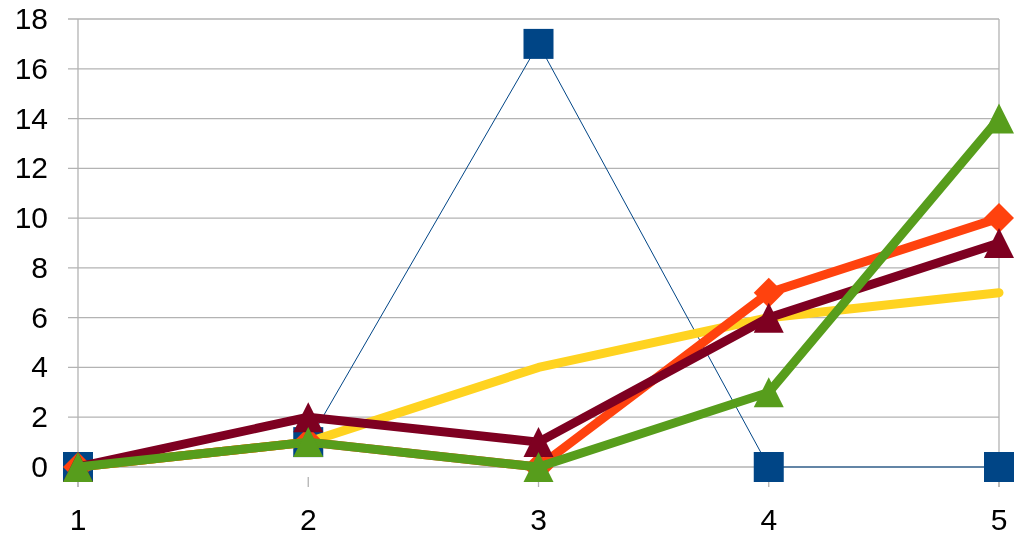 The width and height of the screenshot is (1029, 534). Describe the element at coordinates (78, 518) in the screenshot. I see `x-tick-label: 1` at that location.